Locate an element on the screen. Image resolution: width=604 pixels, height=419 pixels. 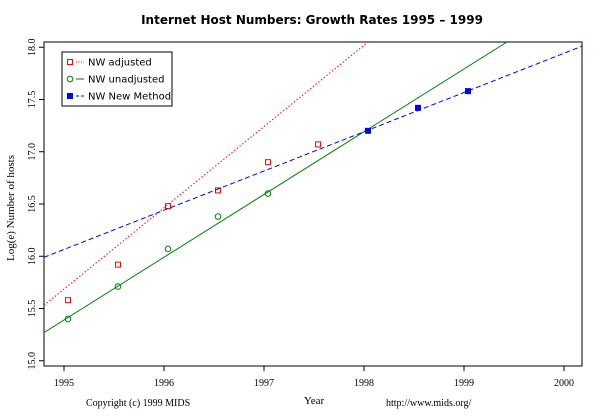
legend: NW adjusted NW unadjusted NW New Method is located at coordinates (117, 79).